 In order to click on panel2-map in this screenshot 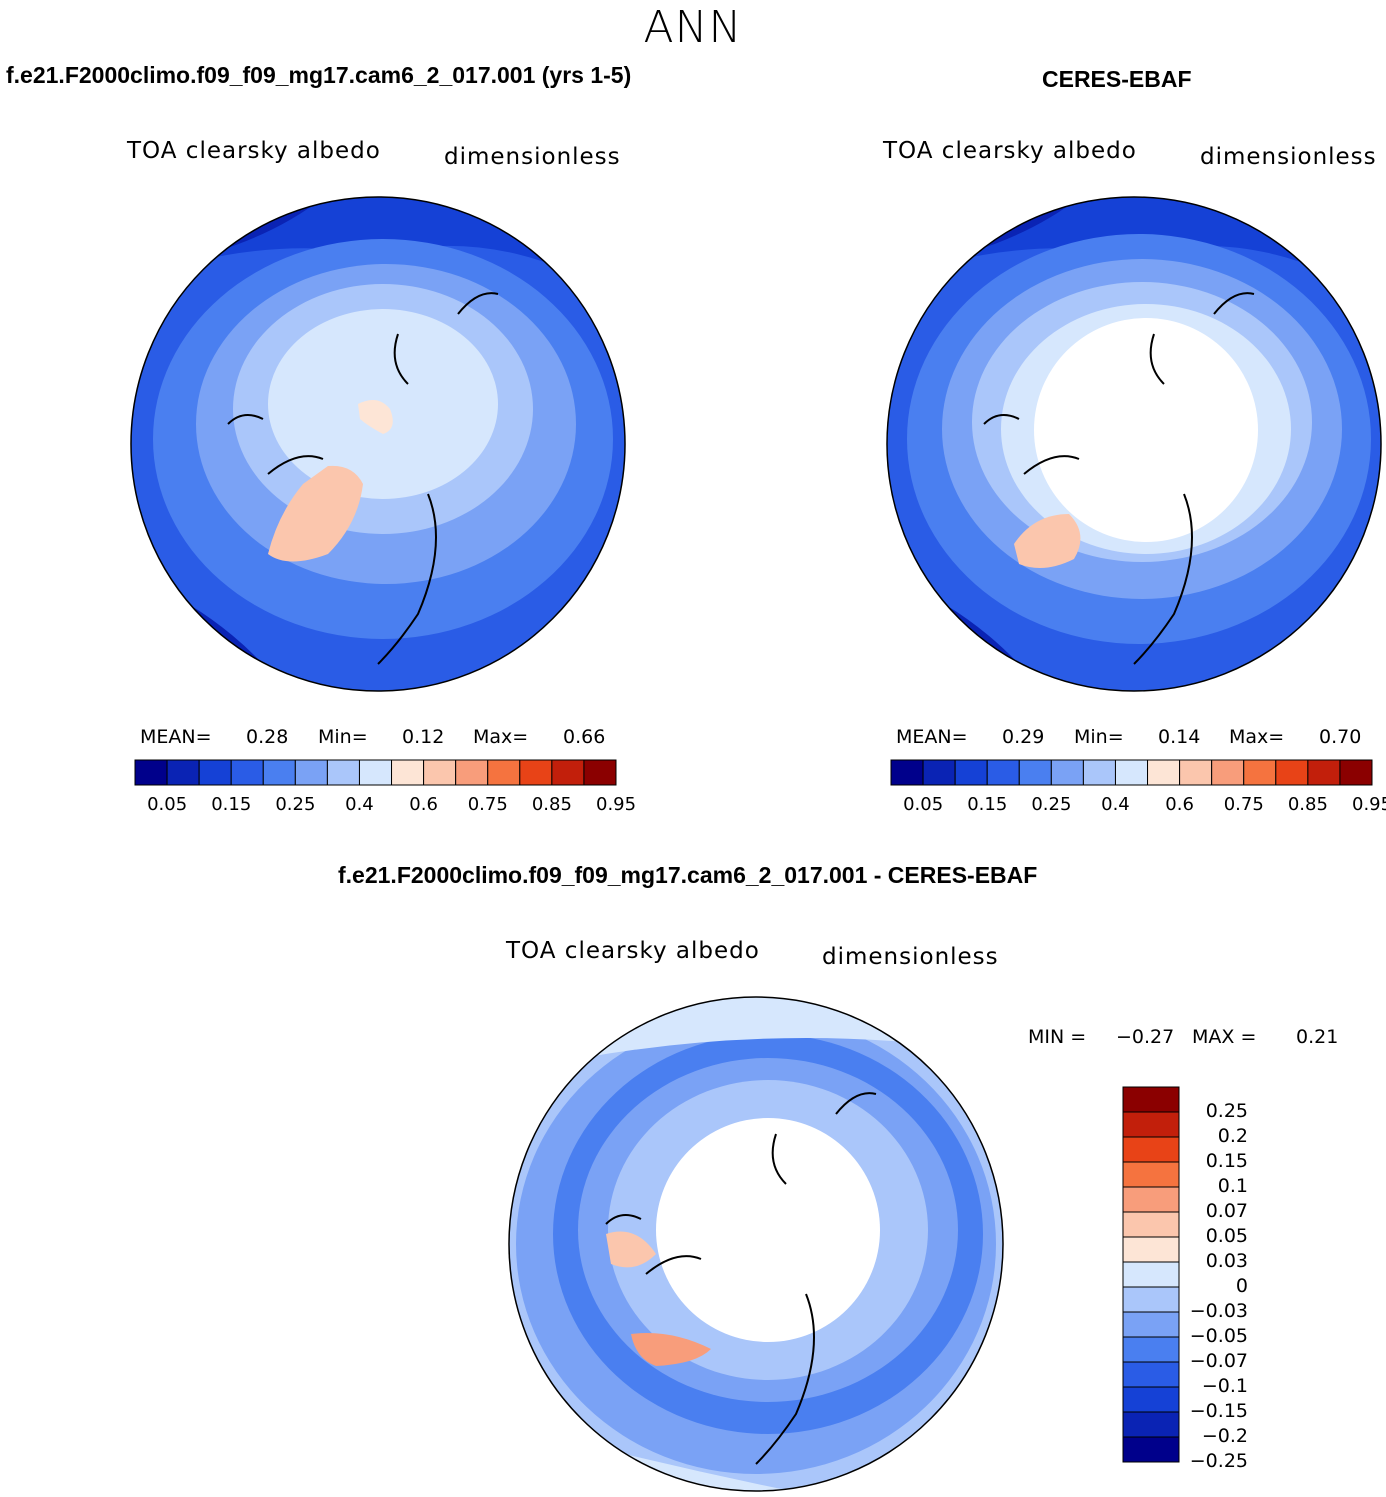, I will do `click(1134, 444)`.